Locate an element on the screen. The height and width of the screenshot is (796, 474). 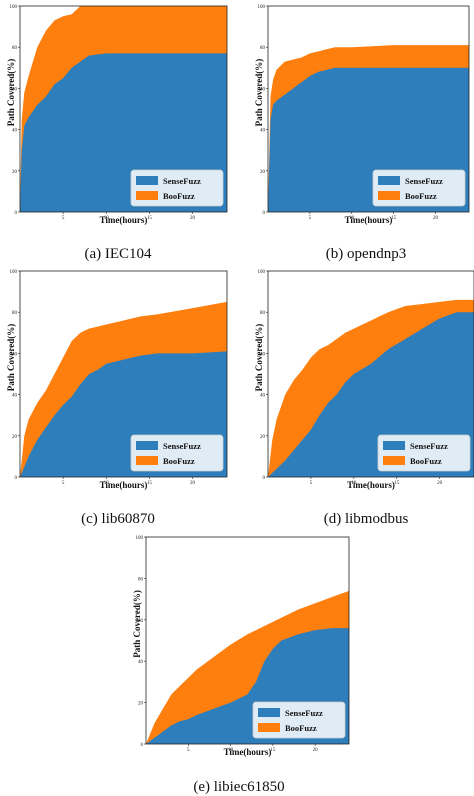
subfigure-caption: (e) libiec61850 is located at coordinates (238, 787).